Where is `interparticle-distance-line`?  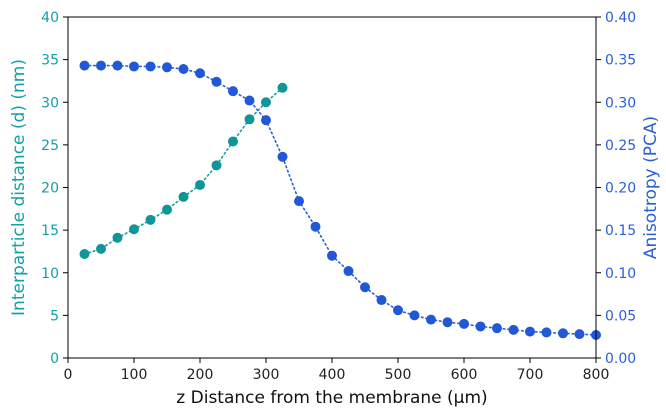
interparticle-distance-line is located at coordinates (183, 171).